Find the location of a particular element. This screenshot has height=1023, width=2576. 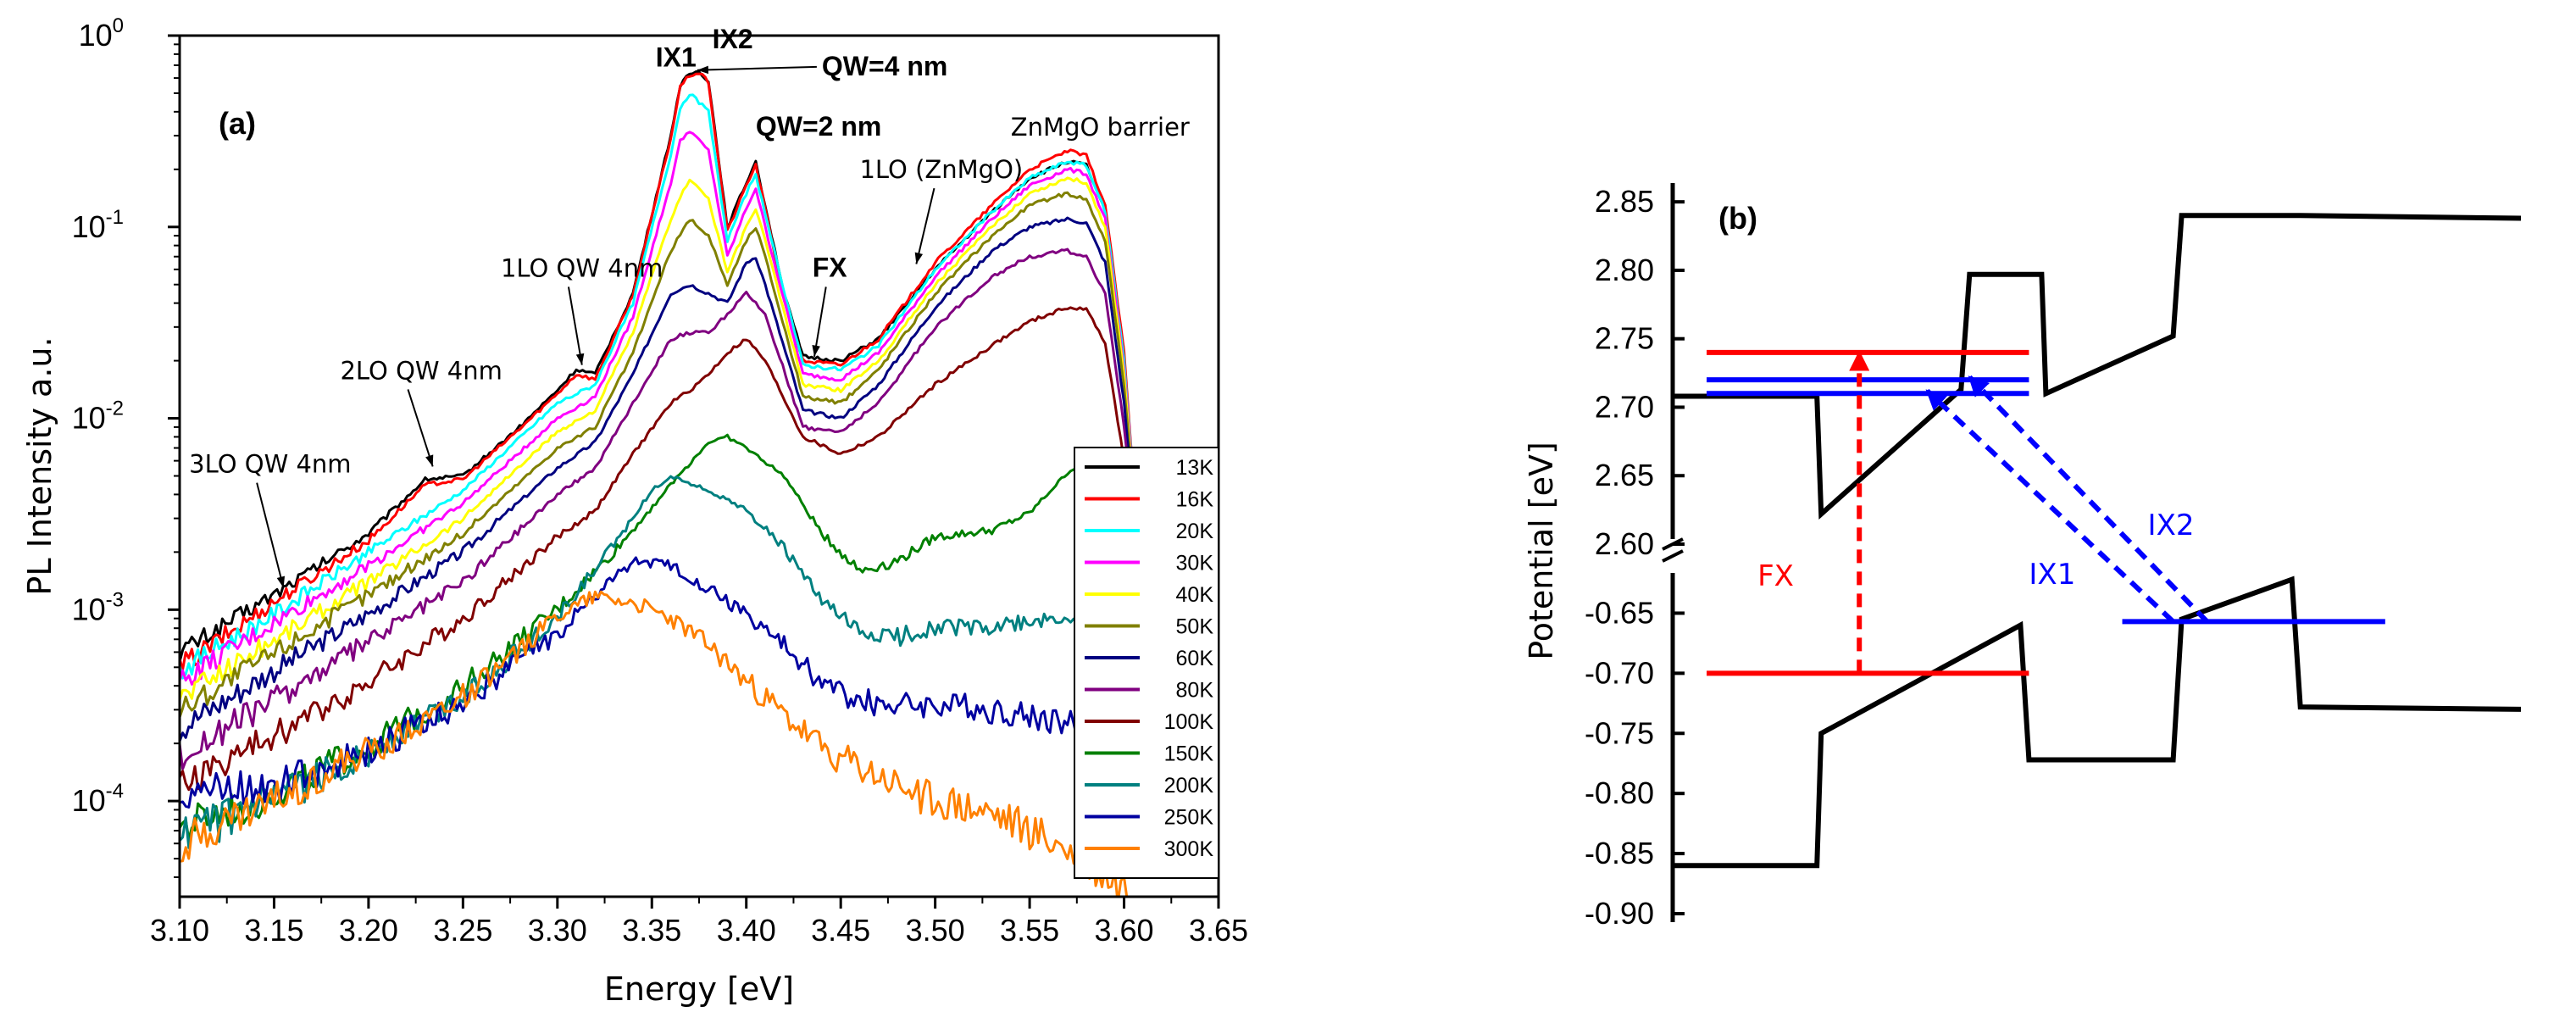

annotation-label: IX1 is located at coordinates (676, 57).